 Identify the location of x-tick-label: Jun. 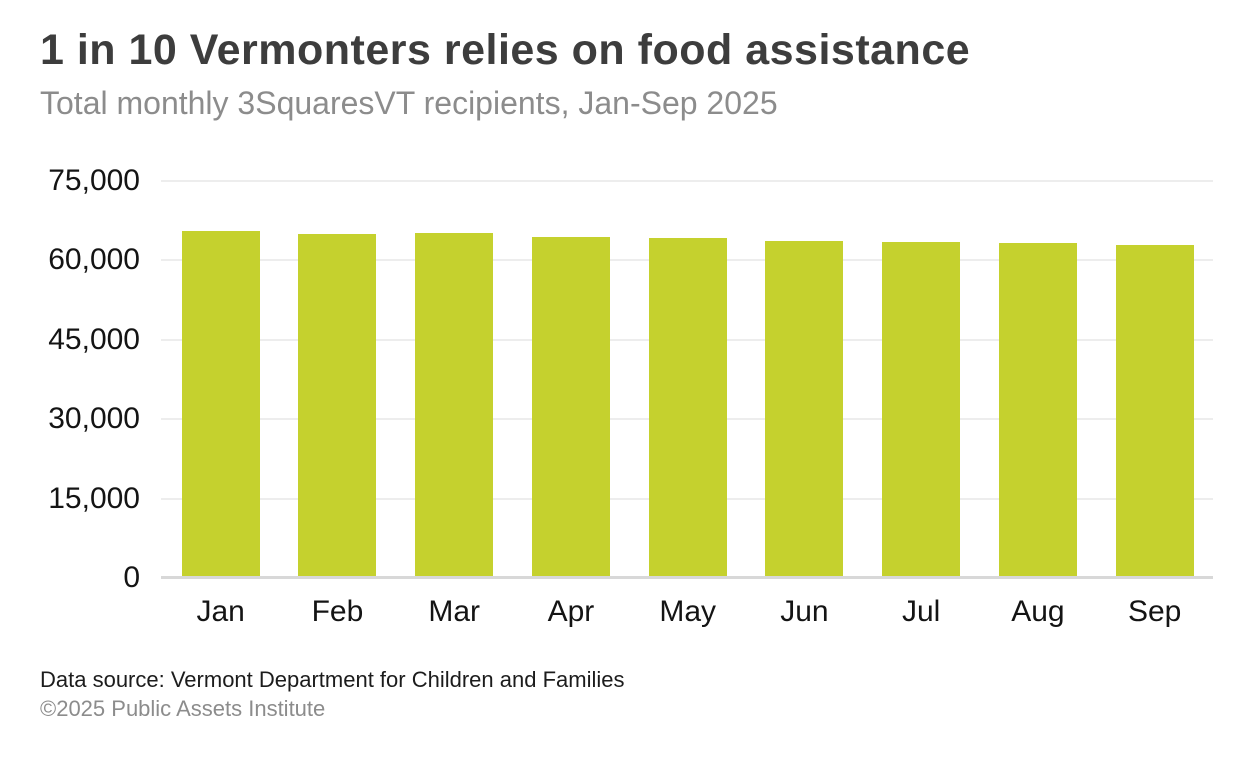
(804, 611).